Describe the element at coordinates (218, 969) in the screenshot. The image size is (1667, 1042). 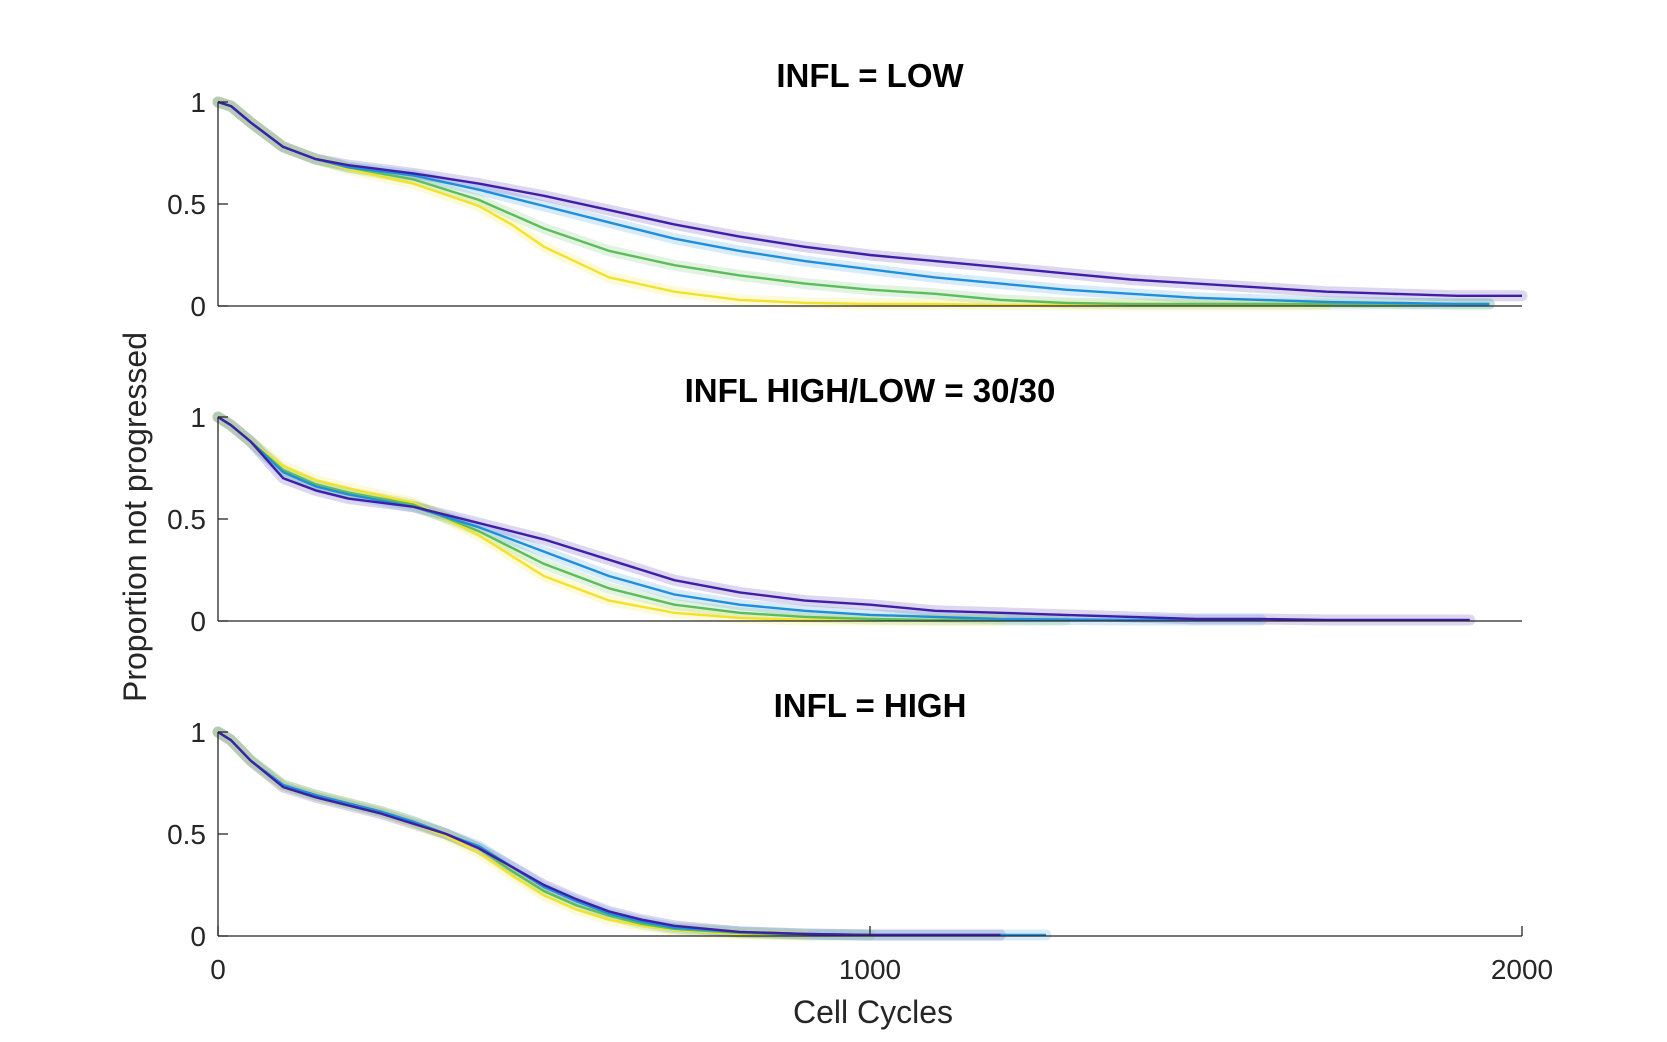
I see `x-tick-label: 0` at that location.